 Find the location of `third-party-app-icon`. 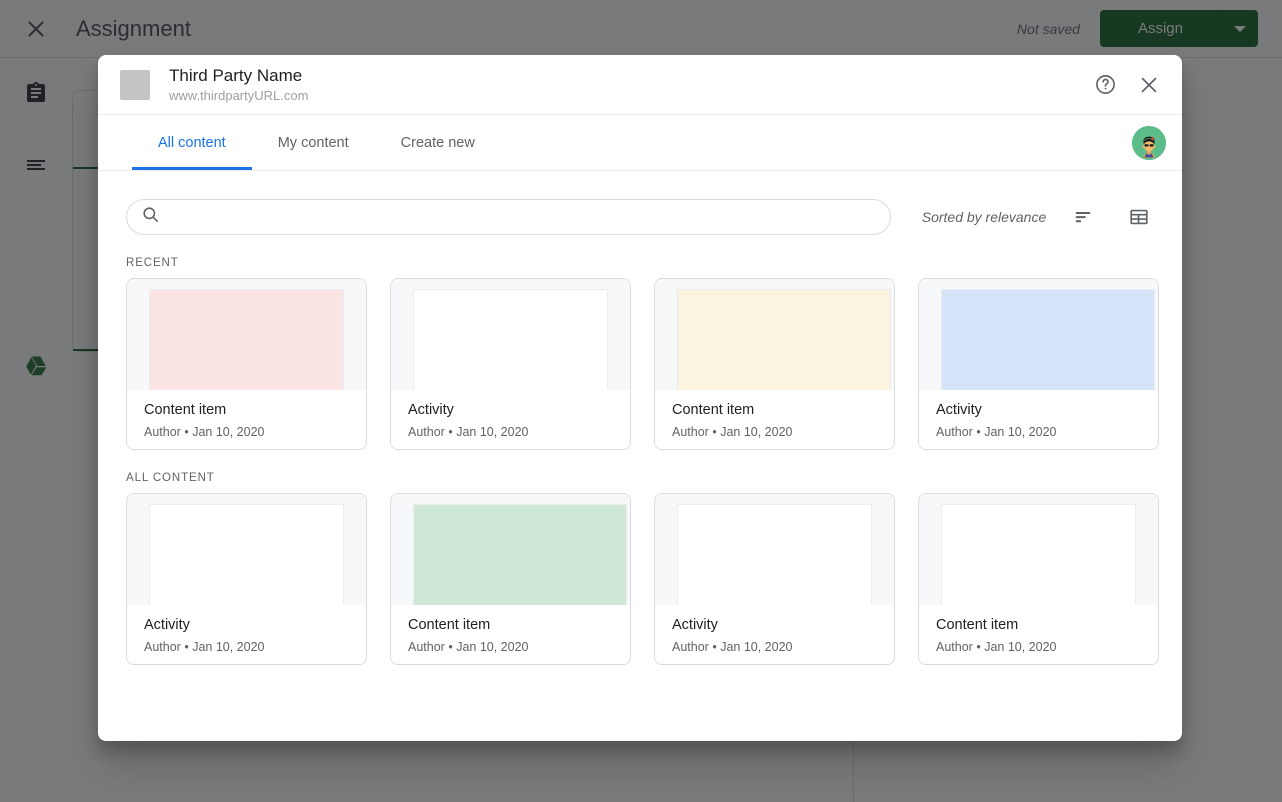

third-party-app-icon is located at coordinates (135, 84).